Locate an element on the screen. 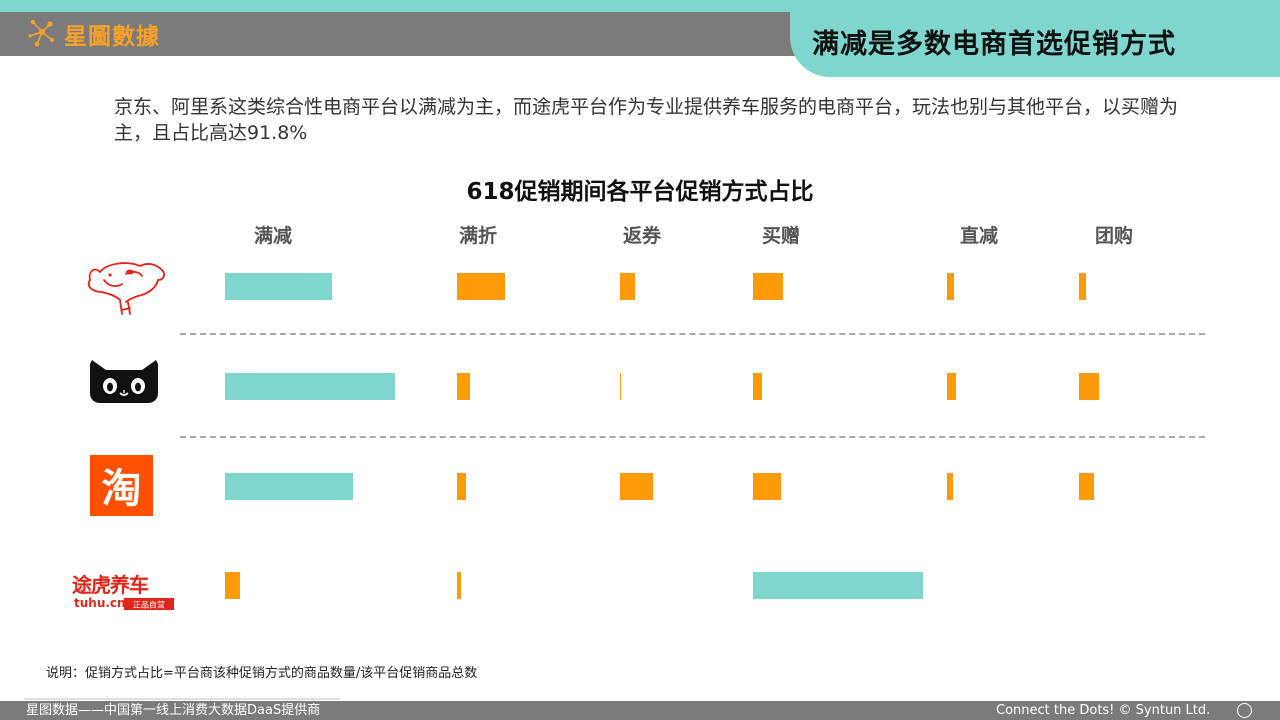  bar-row2-col3 is located at coordinates (767, 486).